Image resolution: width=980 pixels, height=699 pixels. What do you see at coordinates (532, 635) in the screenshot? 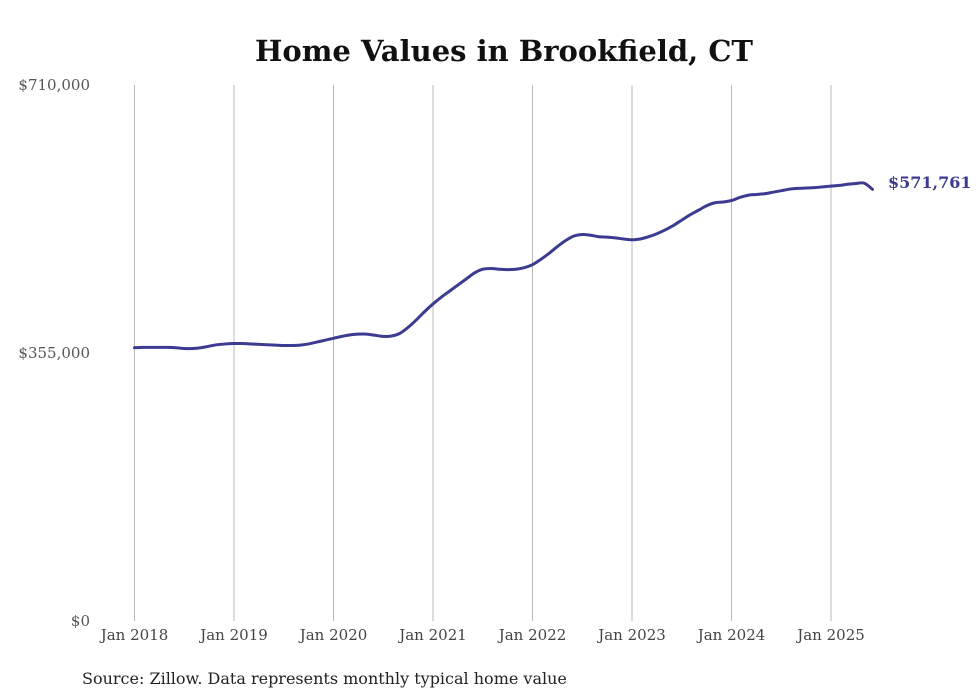
I see `x-tick-label: Jan 2022` at bounding box center [532, 635].